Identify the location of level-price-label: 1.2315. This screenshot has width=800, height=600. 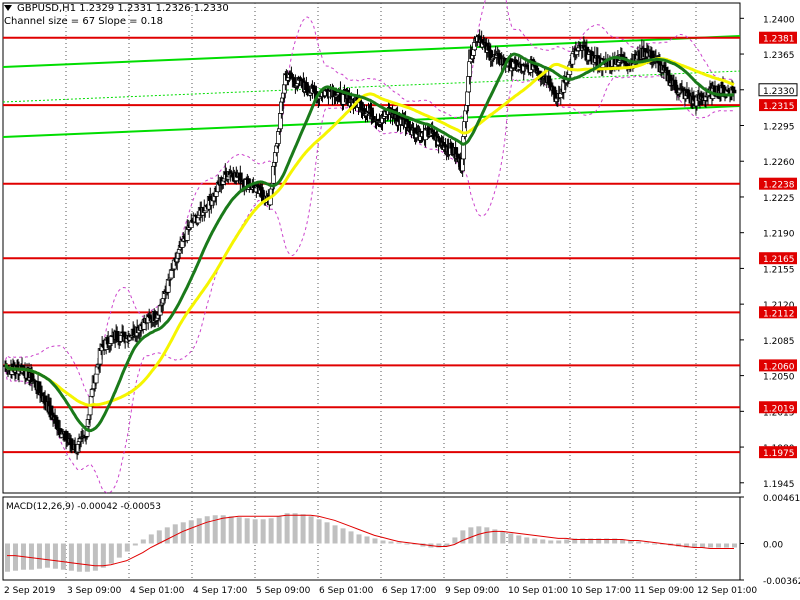
(779, 107).